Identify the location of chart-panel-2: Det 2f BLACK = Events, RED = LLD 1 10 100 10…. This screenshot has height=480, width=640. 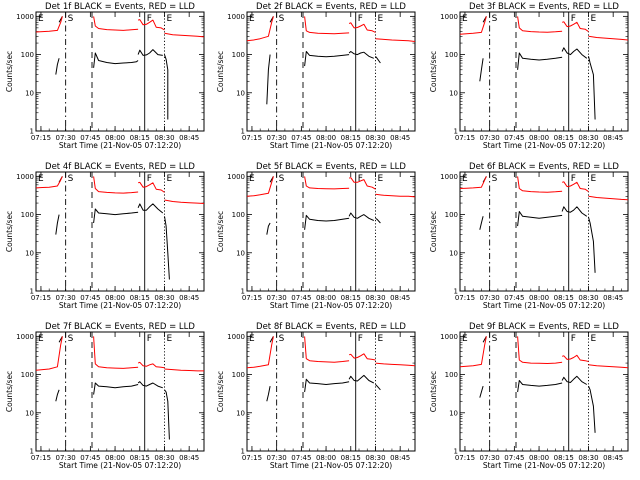
(316, 76).